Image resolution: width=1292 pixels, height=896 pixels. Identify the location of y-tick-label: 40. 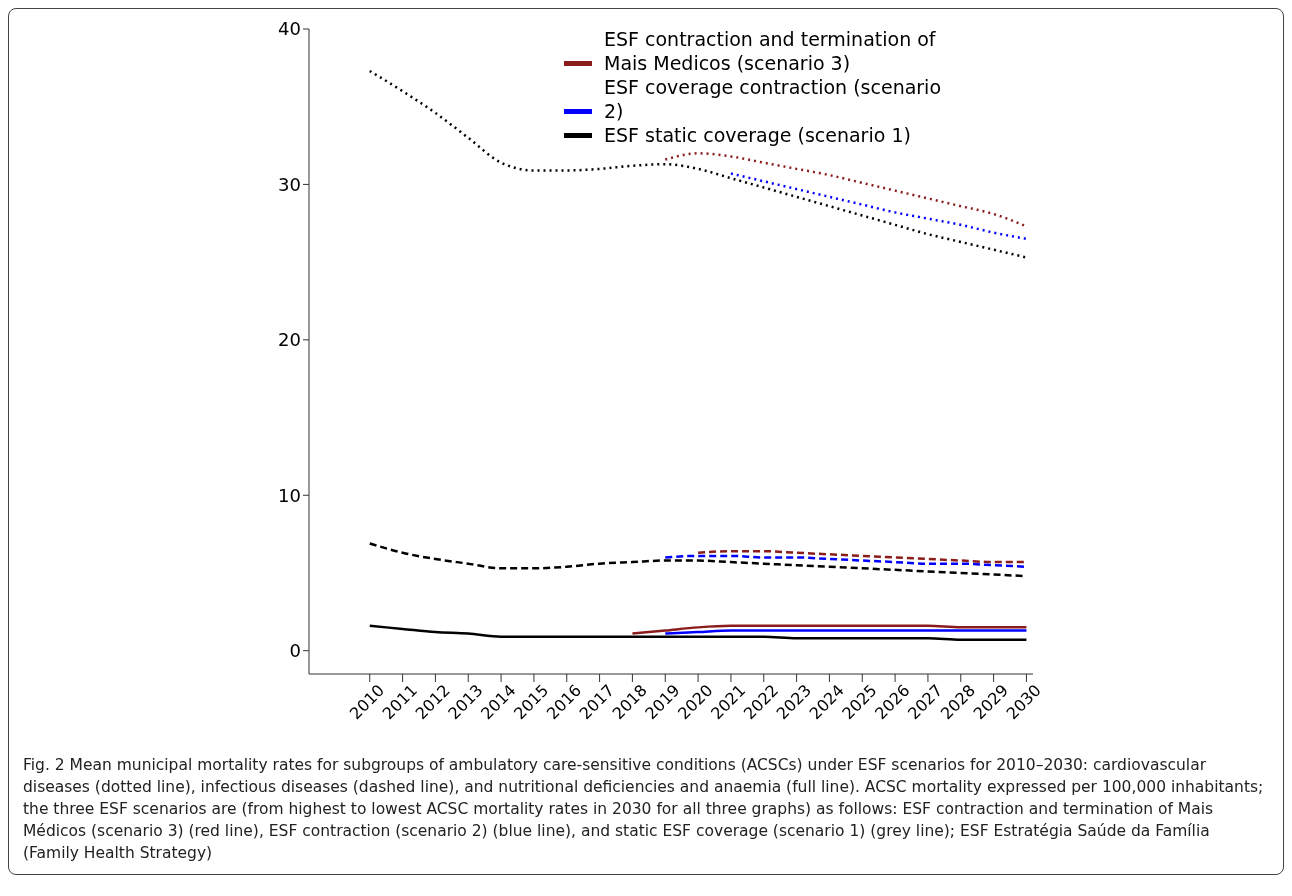
(289, 29).